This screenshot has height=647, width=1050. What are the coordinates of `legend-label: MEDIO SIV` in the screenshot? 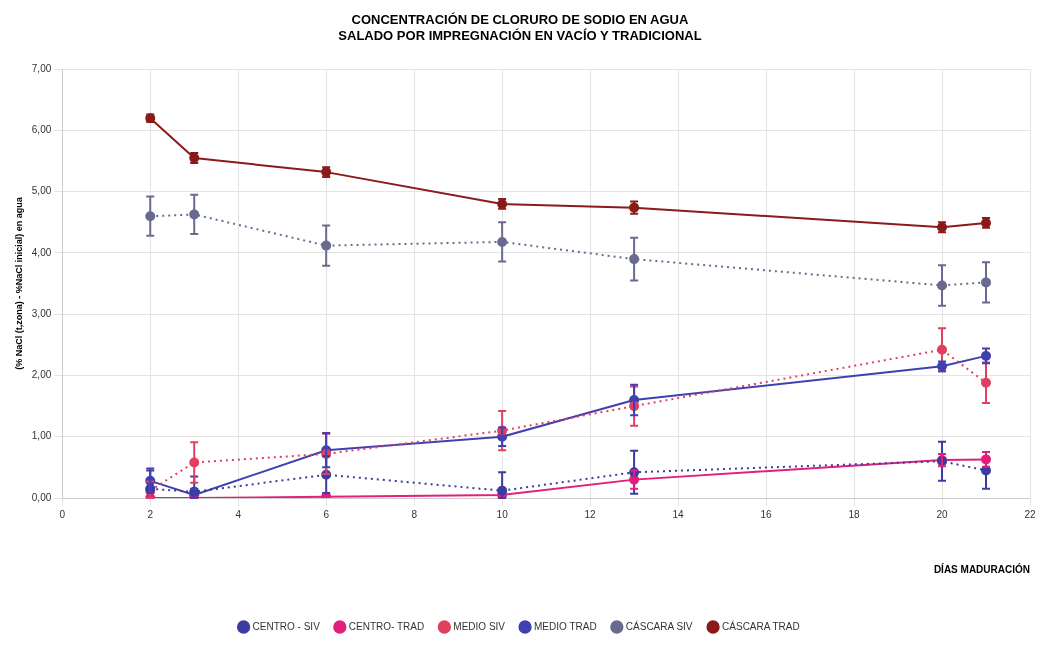 It's located at (479, 626).